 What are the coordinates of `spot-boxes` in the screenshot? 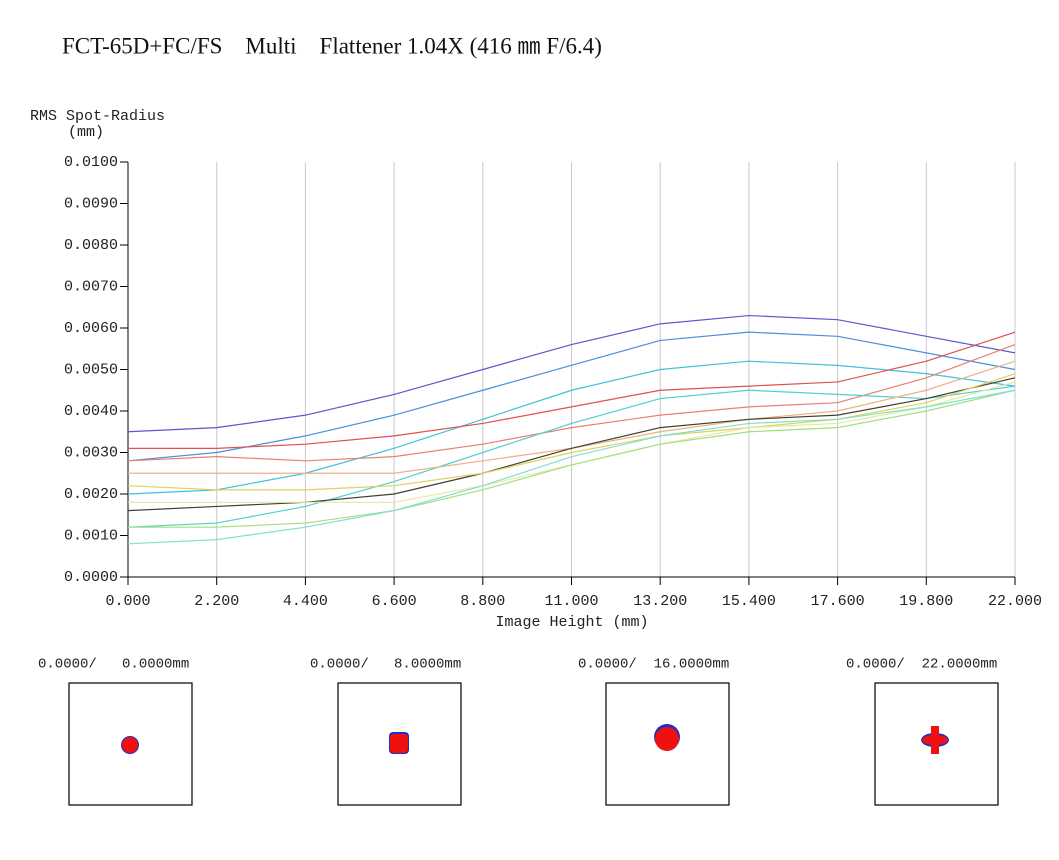 It's located at (533, 744).